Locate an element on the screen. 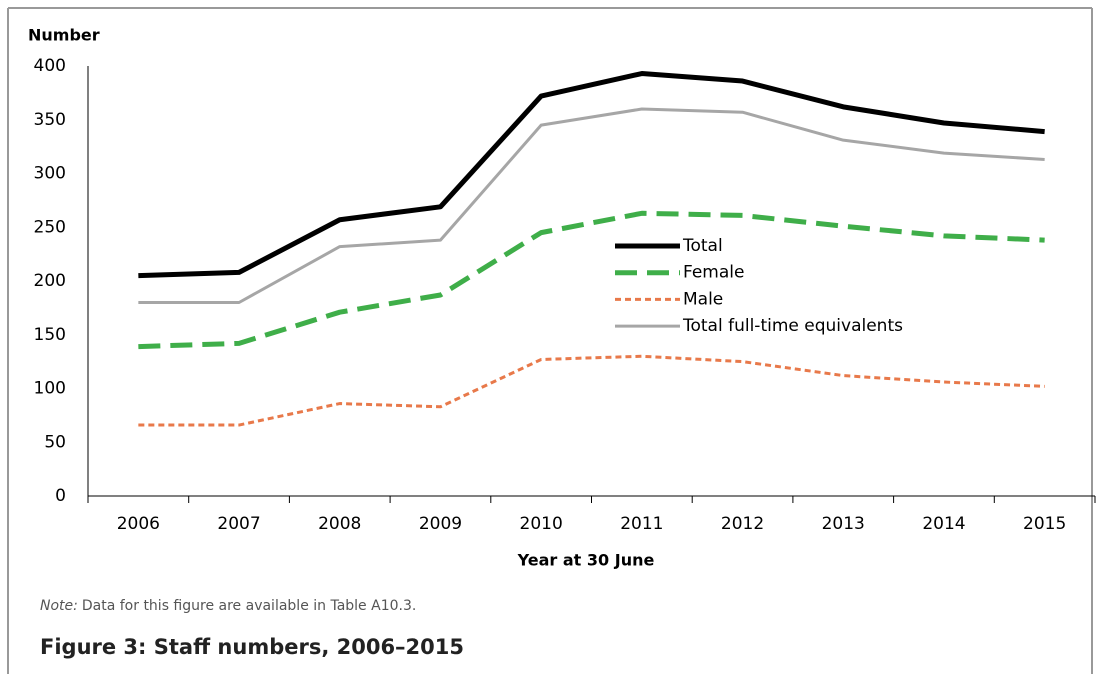 The width and height of the screenshot is (1100, 678). y-axis-label: Number is located at coordinates (64, 35).